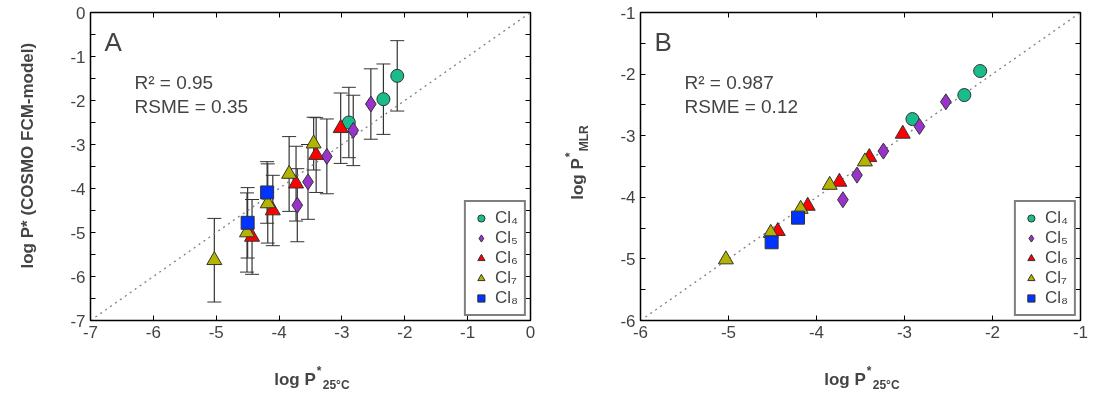 The width and height of the screenshot is (1115, 401). What do you see at coordinates (729, 82) in the screenshot?
I see `annotation: R² = 0.987` at bounding box center [729, 82].